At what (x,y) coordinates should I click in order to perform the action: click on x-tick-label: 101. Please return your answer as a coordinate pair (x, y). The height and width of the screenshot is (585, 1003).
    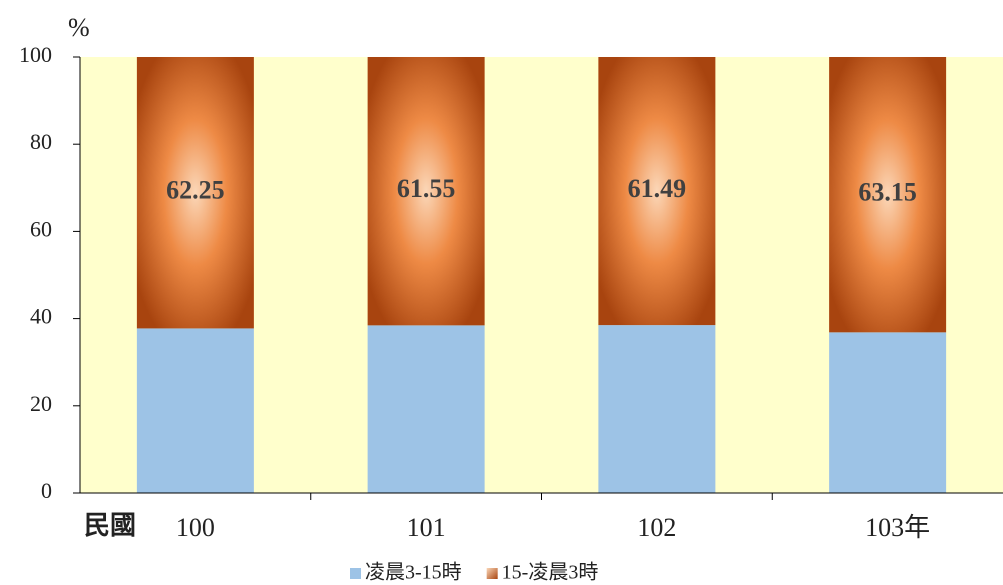
    Looking at the image, I should click on (426, 527).